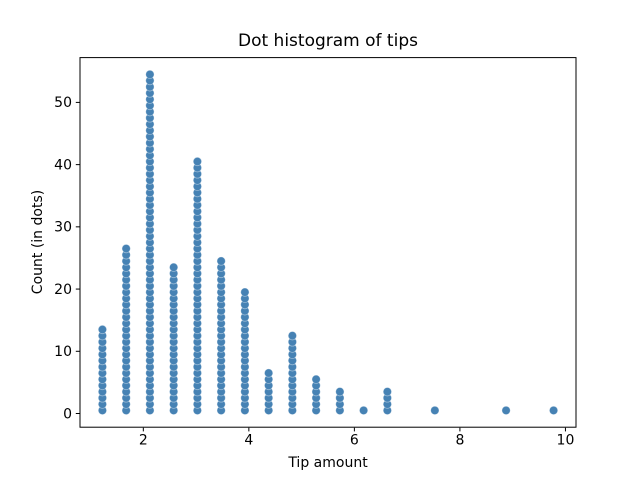 This screenshot has width=640, height=480. I want to click on y-tick-label: 10, so click(63, 352).